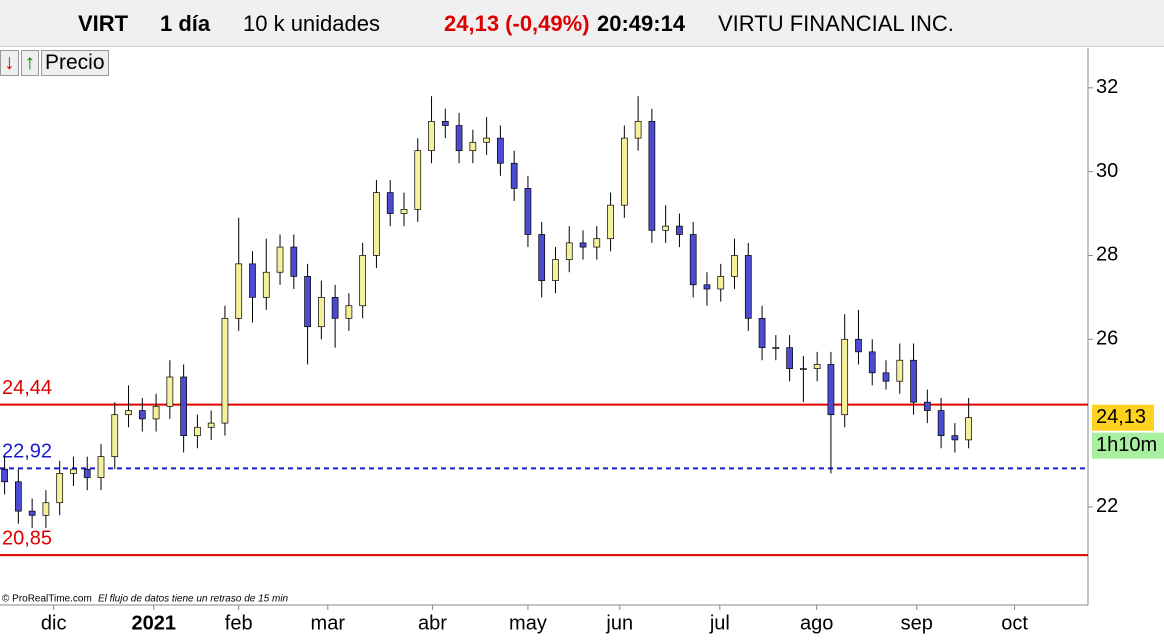 The image size is (1164, 641). I want to click on period: 1 día, so click(185, 23).